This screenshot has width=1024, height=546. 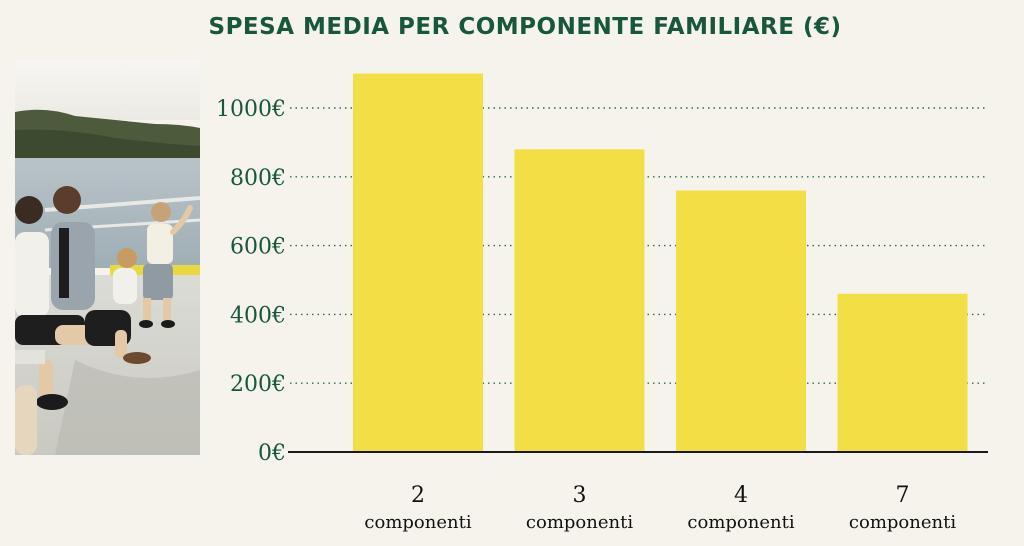 What do you see at coordinates (418, 262) in the screenshot?
I see `bar-2-componenti` at bounding box center [418, 262].